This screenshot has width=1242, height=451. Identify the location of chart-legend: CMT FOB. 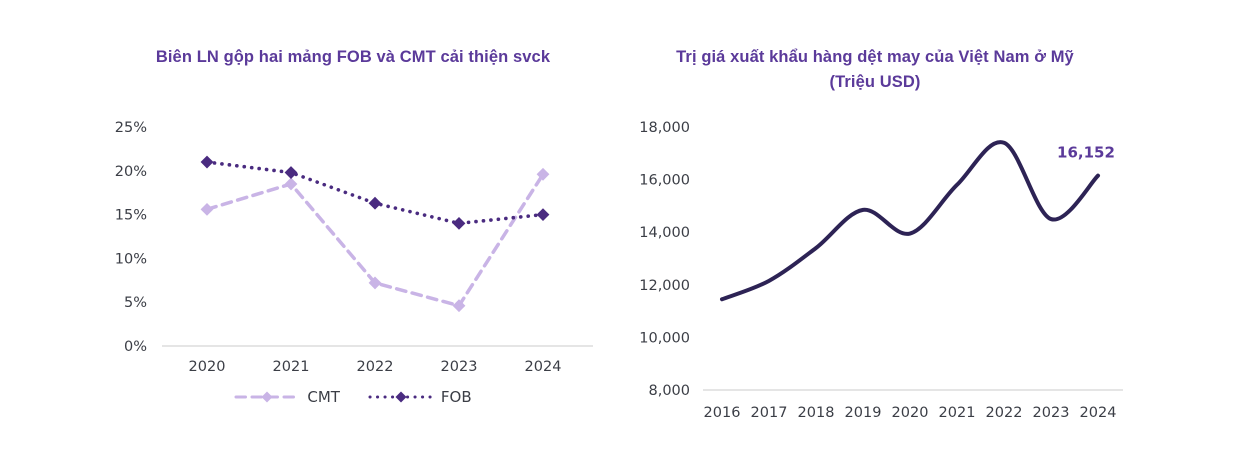
(353, 397).